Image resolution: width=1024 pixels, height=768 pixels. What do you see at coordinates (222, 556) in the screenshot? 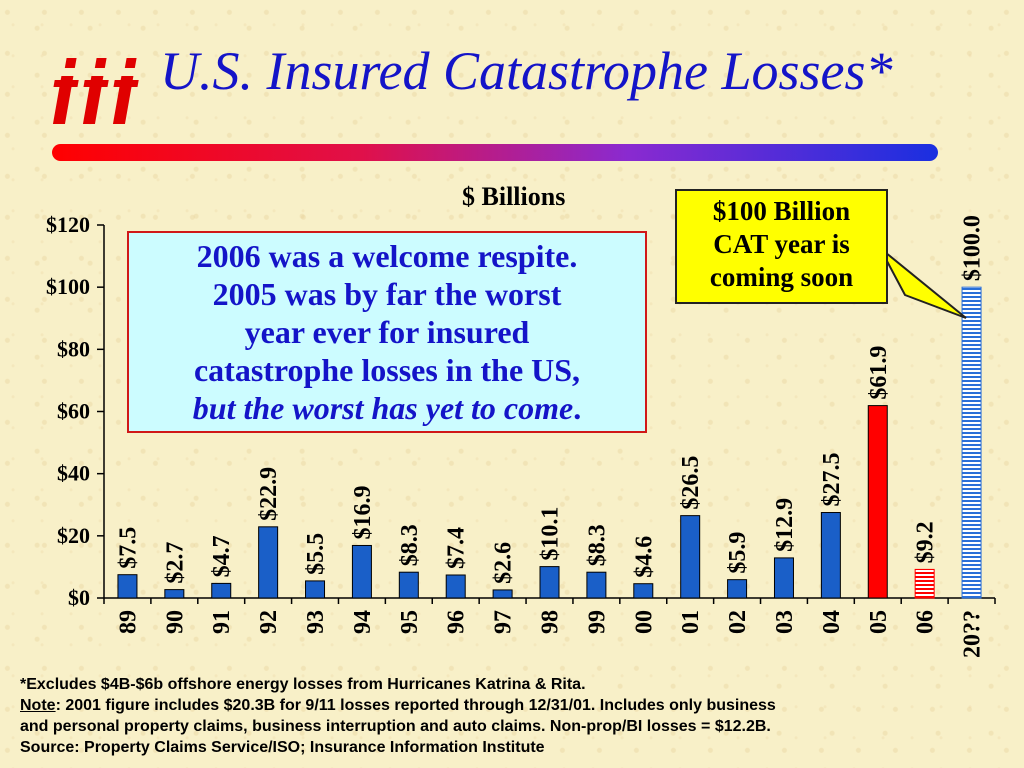
I see `data-label: $4.7` at bounding box center [222, 556].